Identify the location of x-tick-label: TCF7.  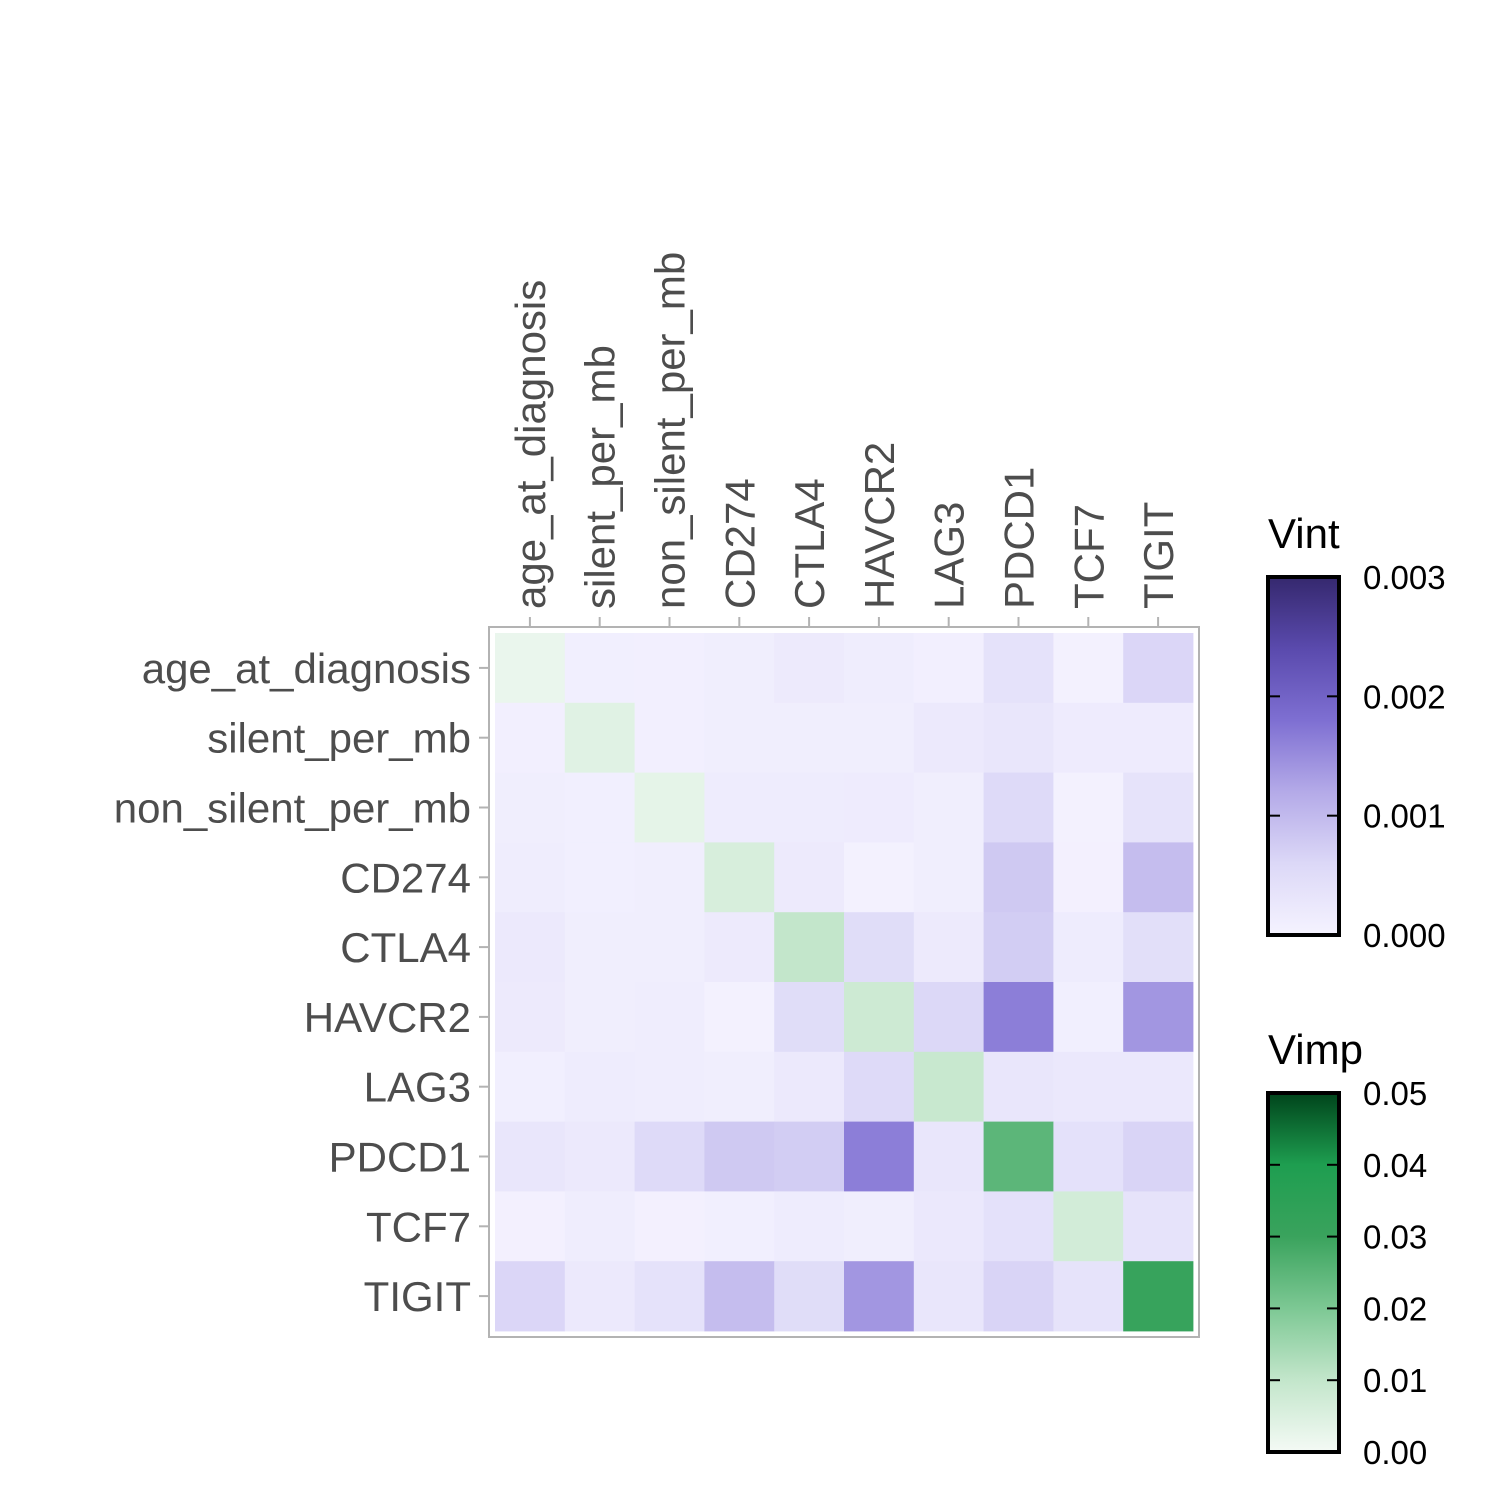
(1088, 556).